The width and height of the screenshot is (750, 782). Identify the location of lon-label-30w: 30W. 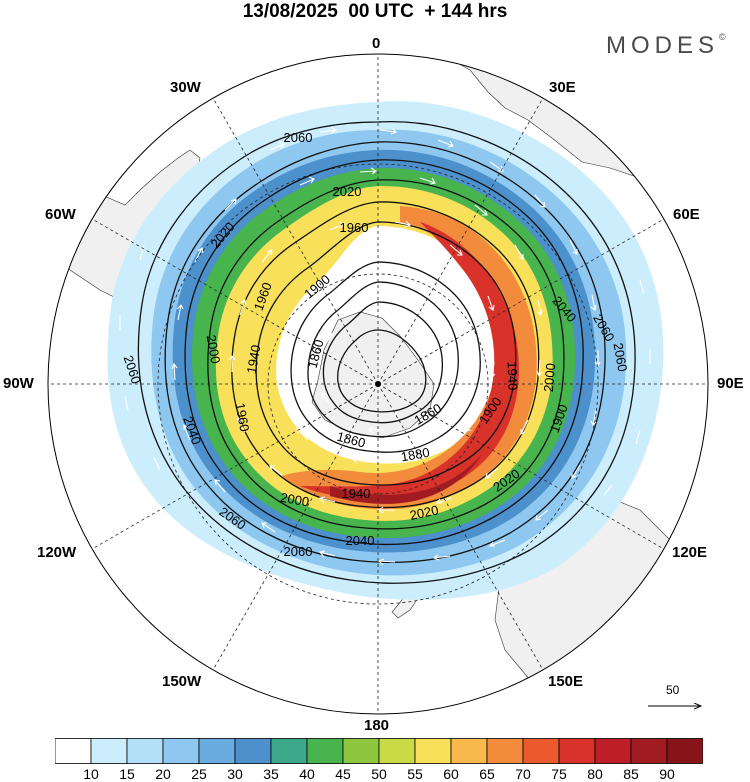
(185, 87).